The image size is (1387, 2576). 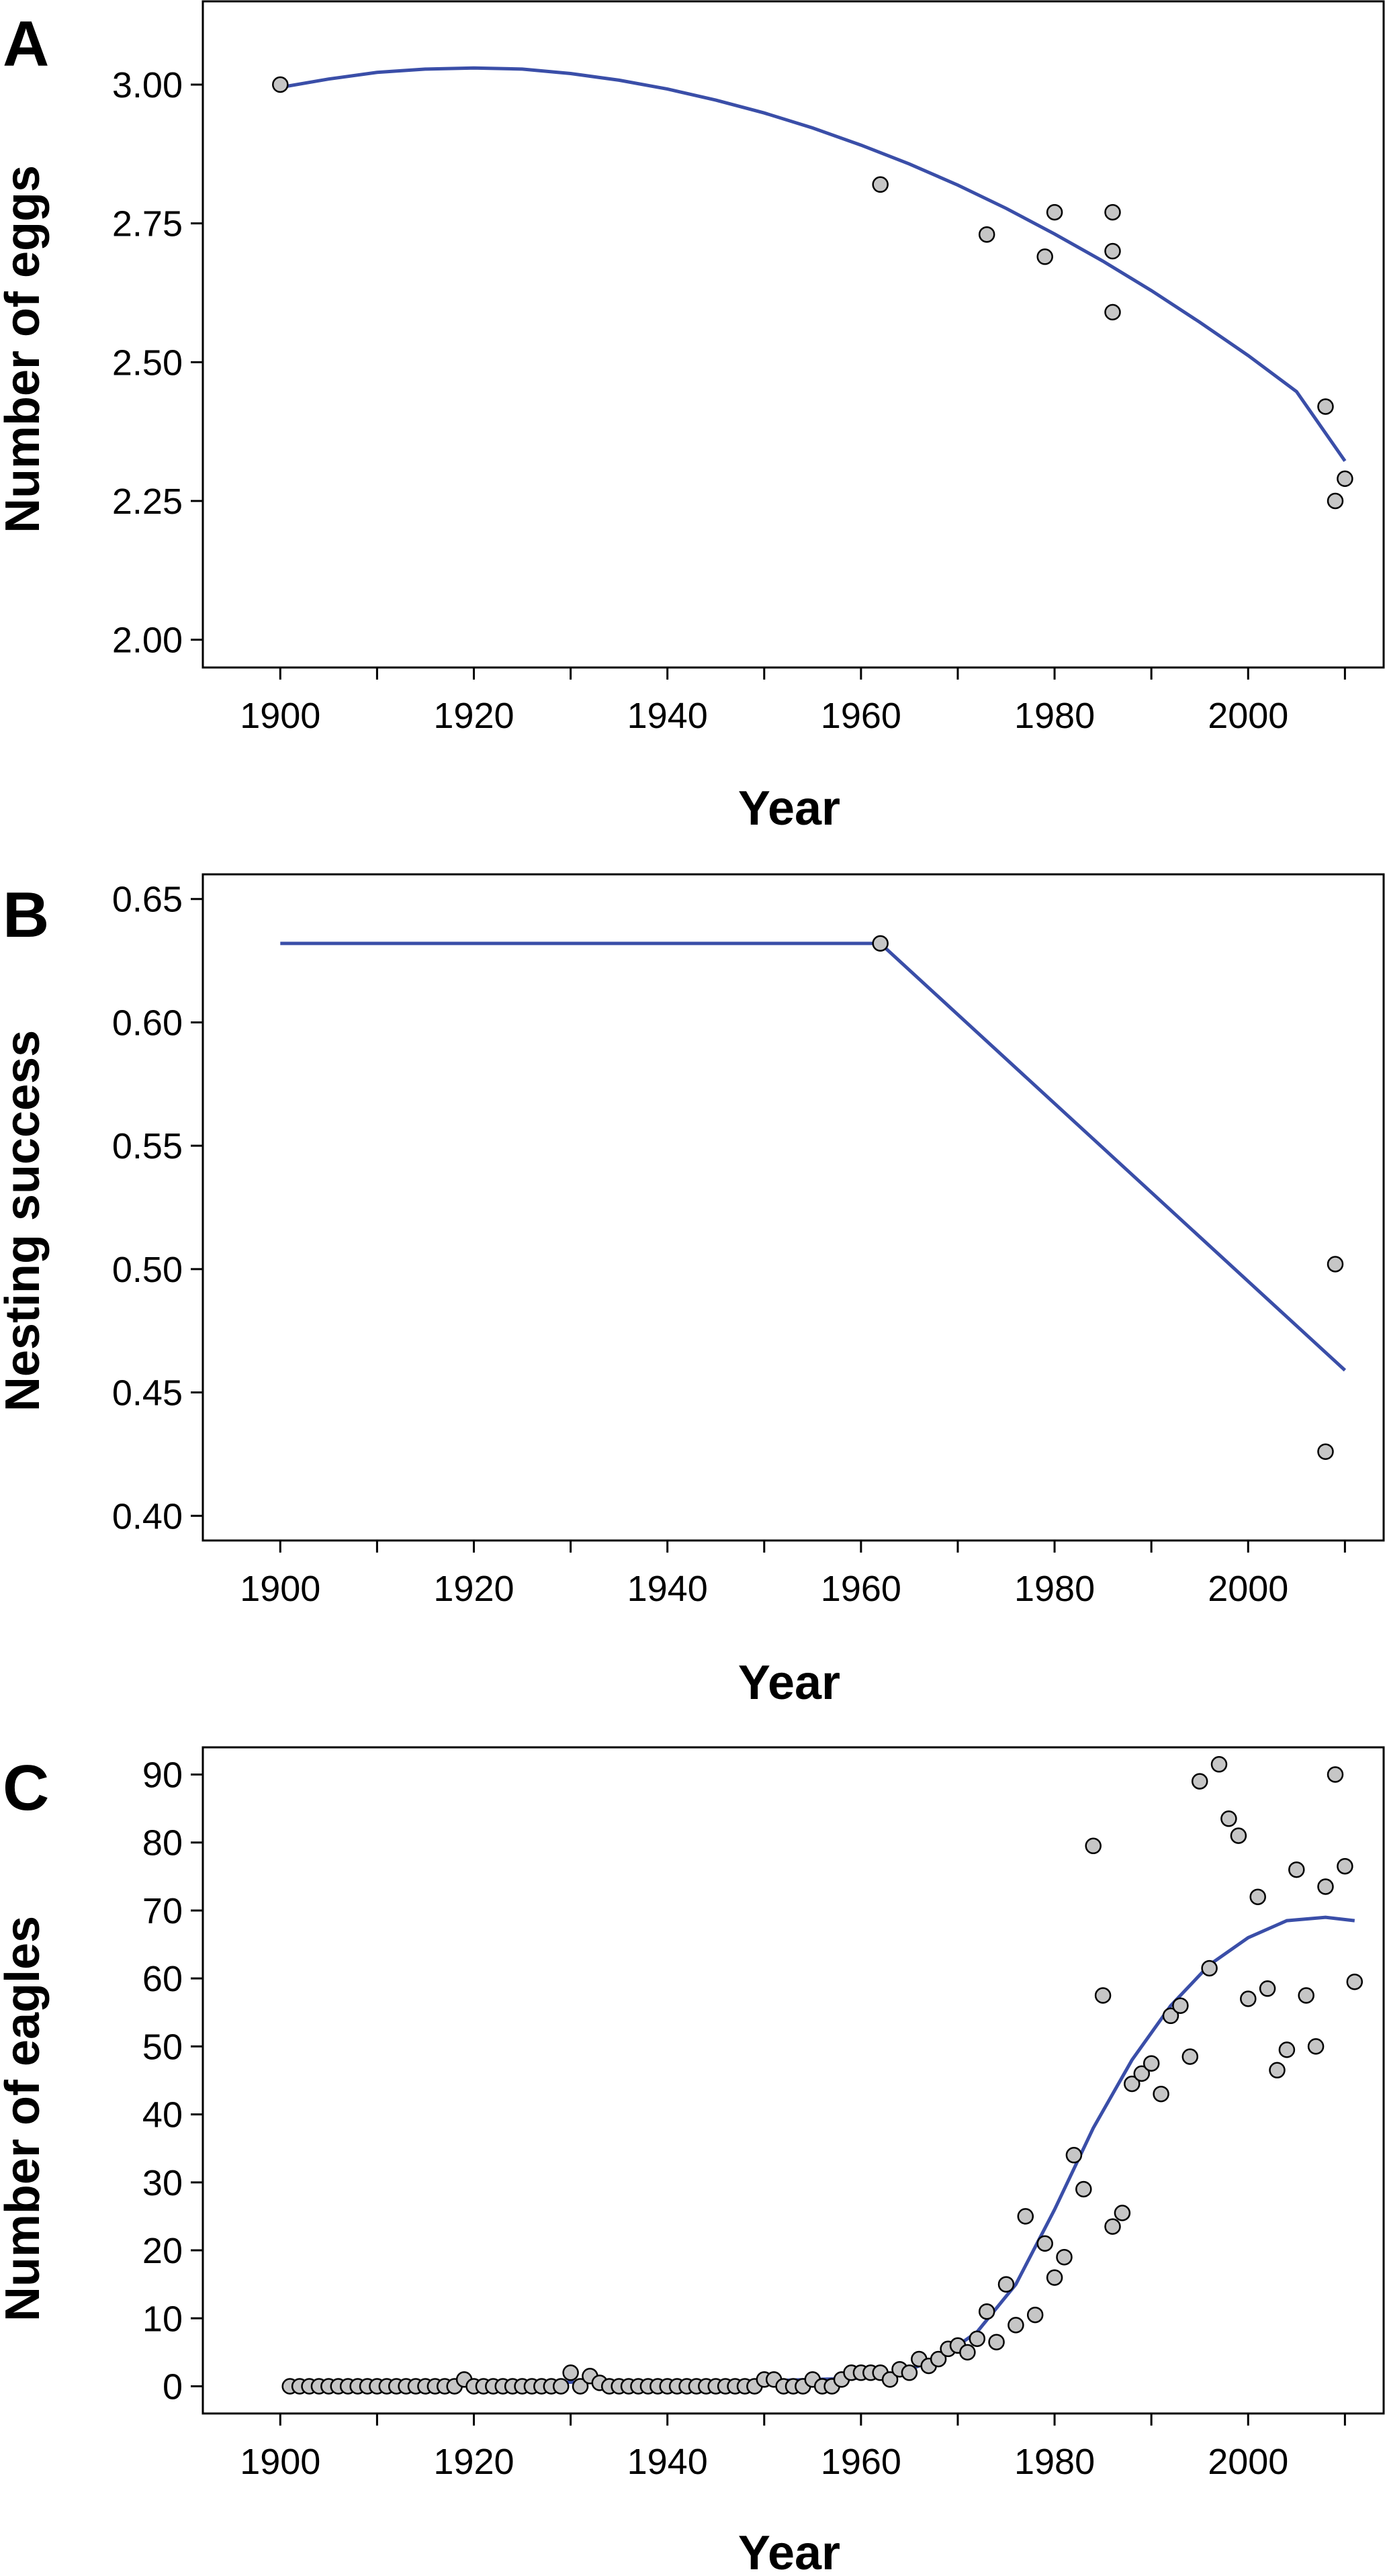 I want to click on panel-a-y-tick-label: 3.00, so click(x=147, y=85).